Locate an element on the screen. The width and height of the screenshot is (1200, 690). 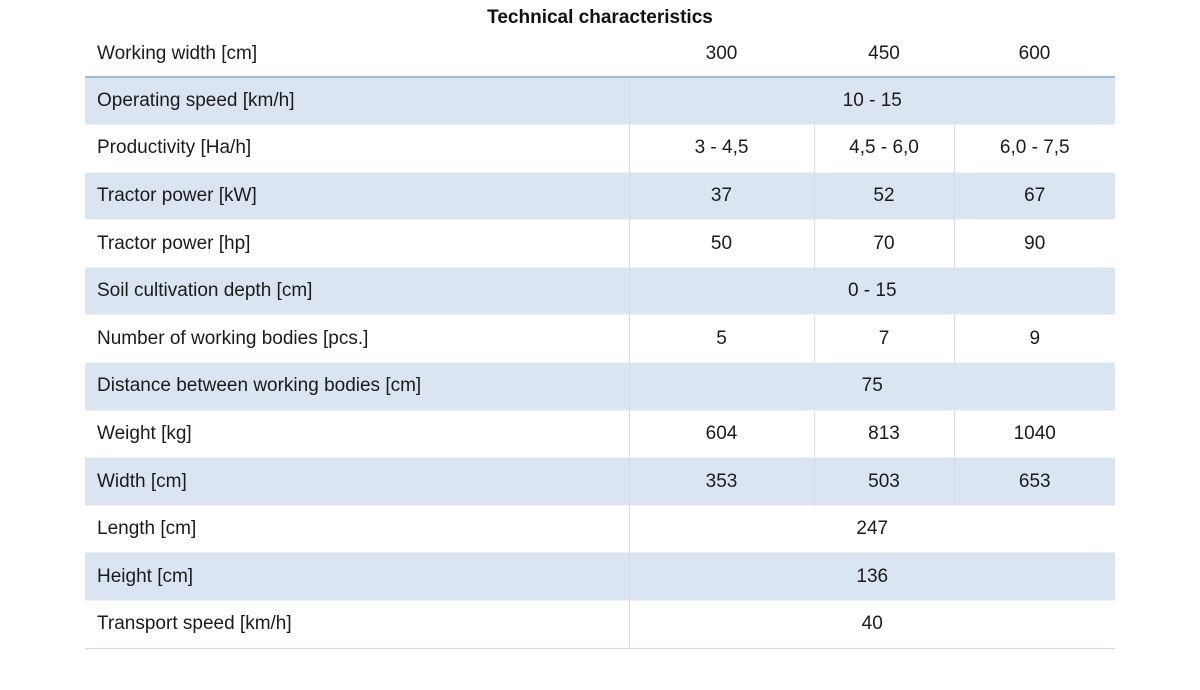
row-value: 503 is located at coordinates (883, 481).